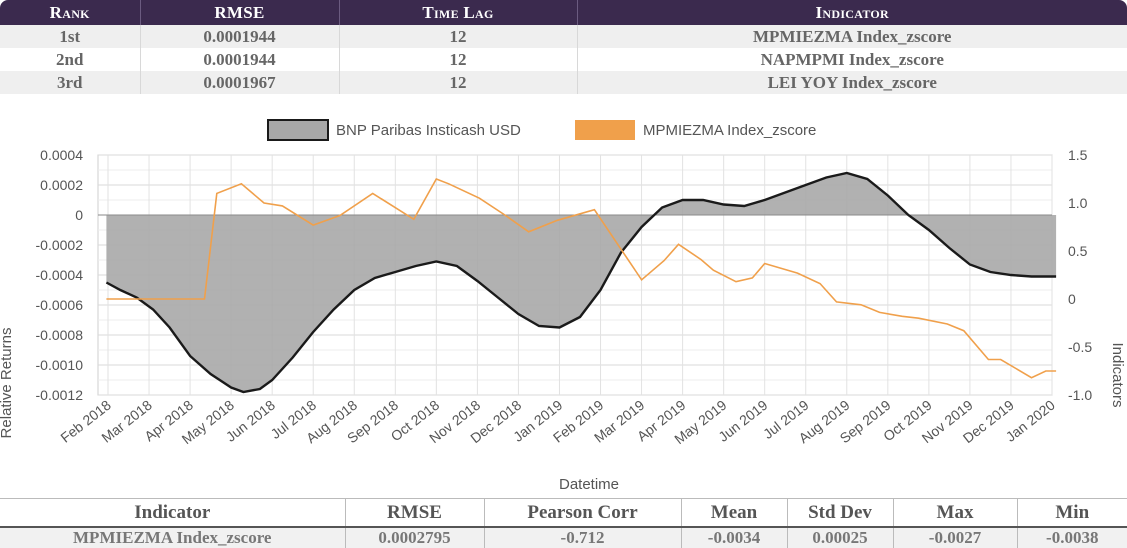 The height and width of the screenshot is (548, 1127). I want to click on stats-rmse-cell: 0.0002795, so click(414, 537).